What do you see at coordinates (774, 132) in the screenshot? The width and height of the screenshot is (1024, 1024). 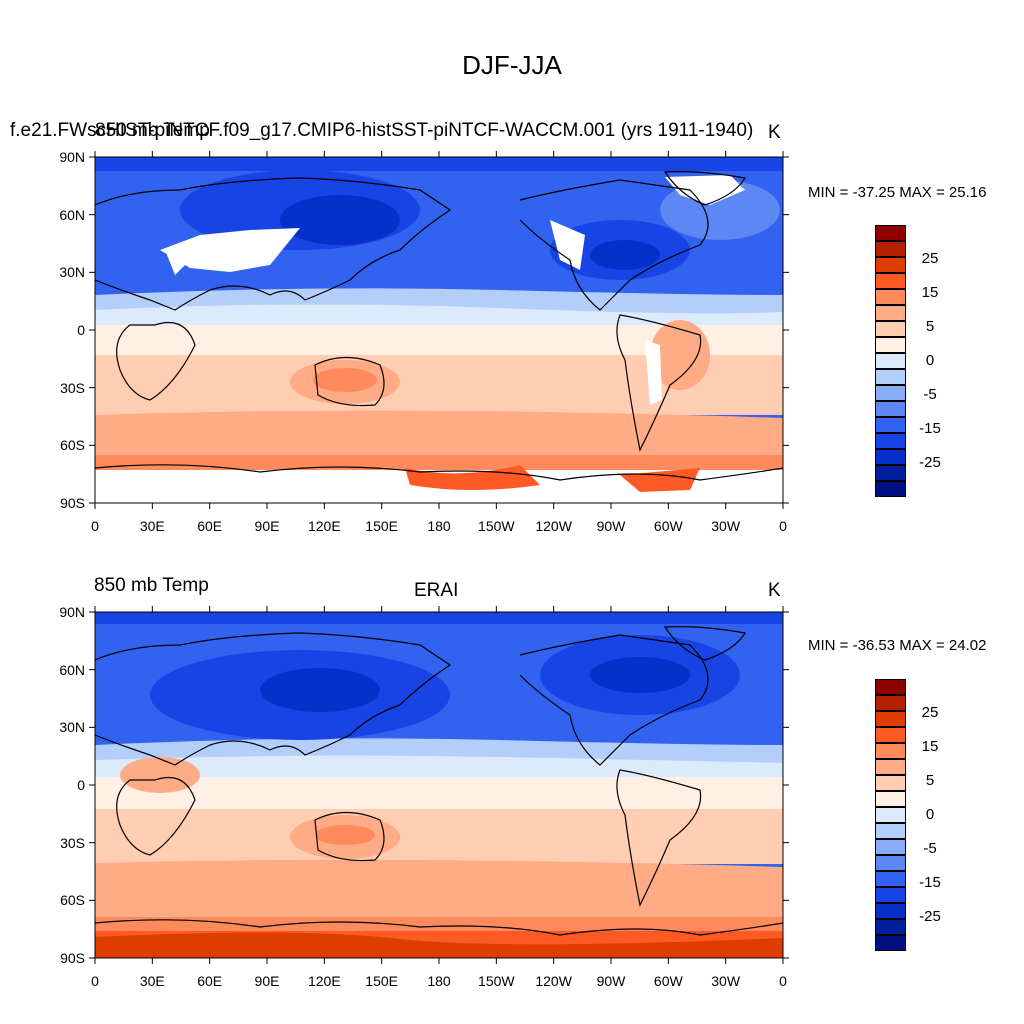 I see `panel1-units: K` at bounding box center [774, 132].